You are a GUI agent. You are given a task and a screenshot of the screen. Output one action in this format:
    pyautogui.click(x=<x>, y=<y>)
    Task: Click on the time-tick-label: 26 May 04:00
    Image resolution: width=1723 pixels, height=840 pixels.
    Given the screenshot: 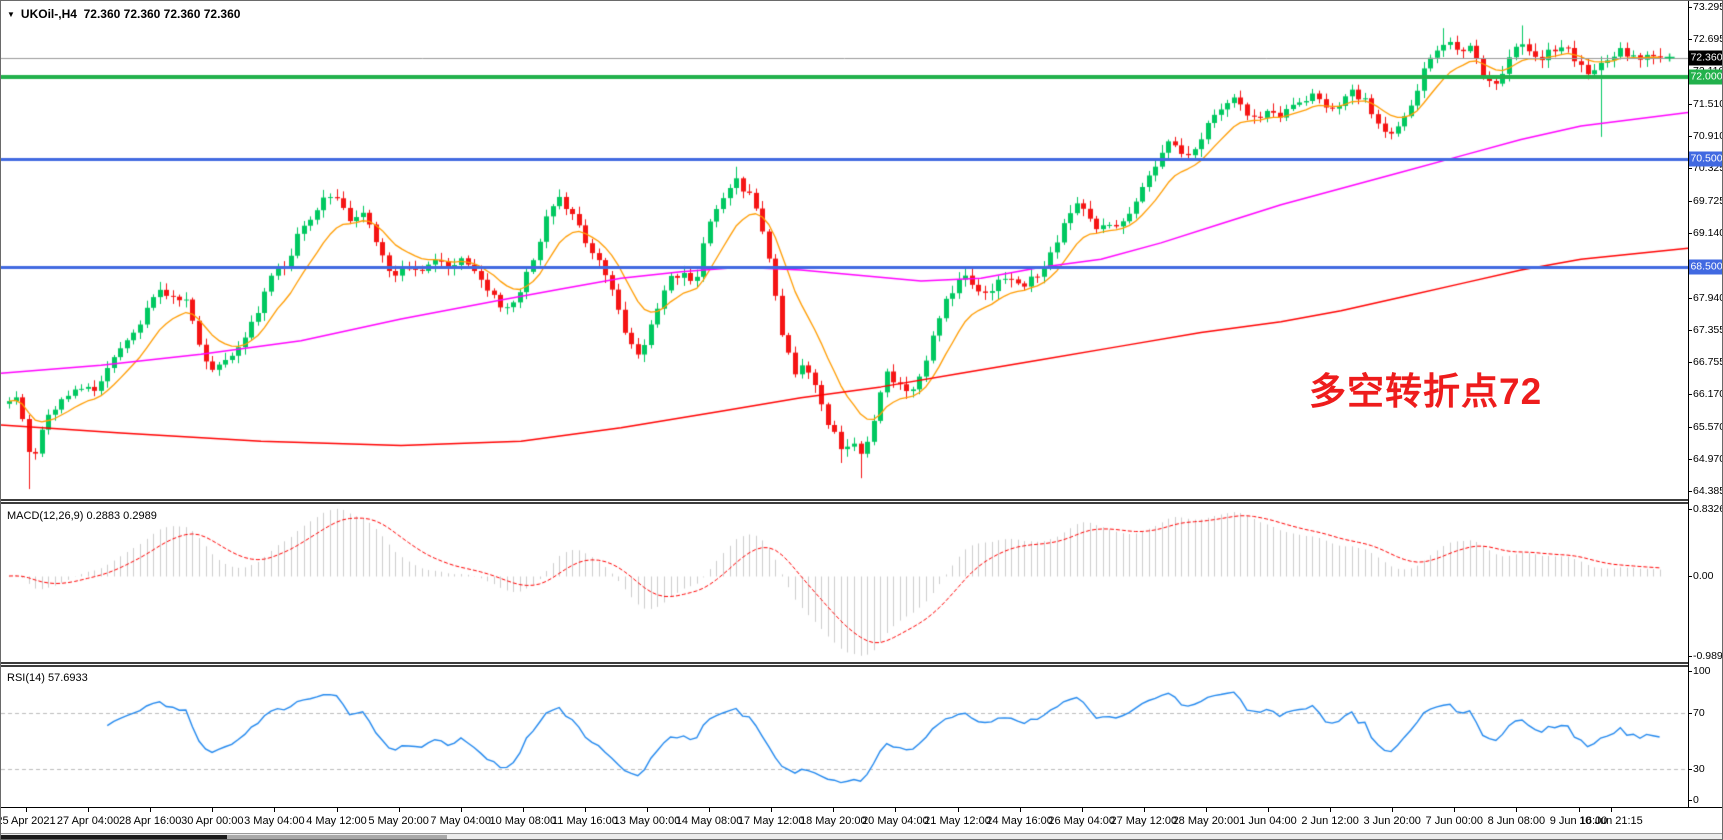 What is the action you would take?
    pyautogui.click(x=1082, y=821)
    